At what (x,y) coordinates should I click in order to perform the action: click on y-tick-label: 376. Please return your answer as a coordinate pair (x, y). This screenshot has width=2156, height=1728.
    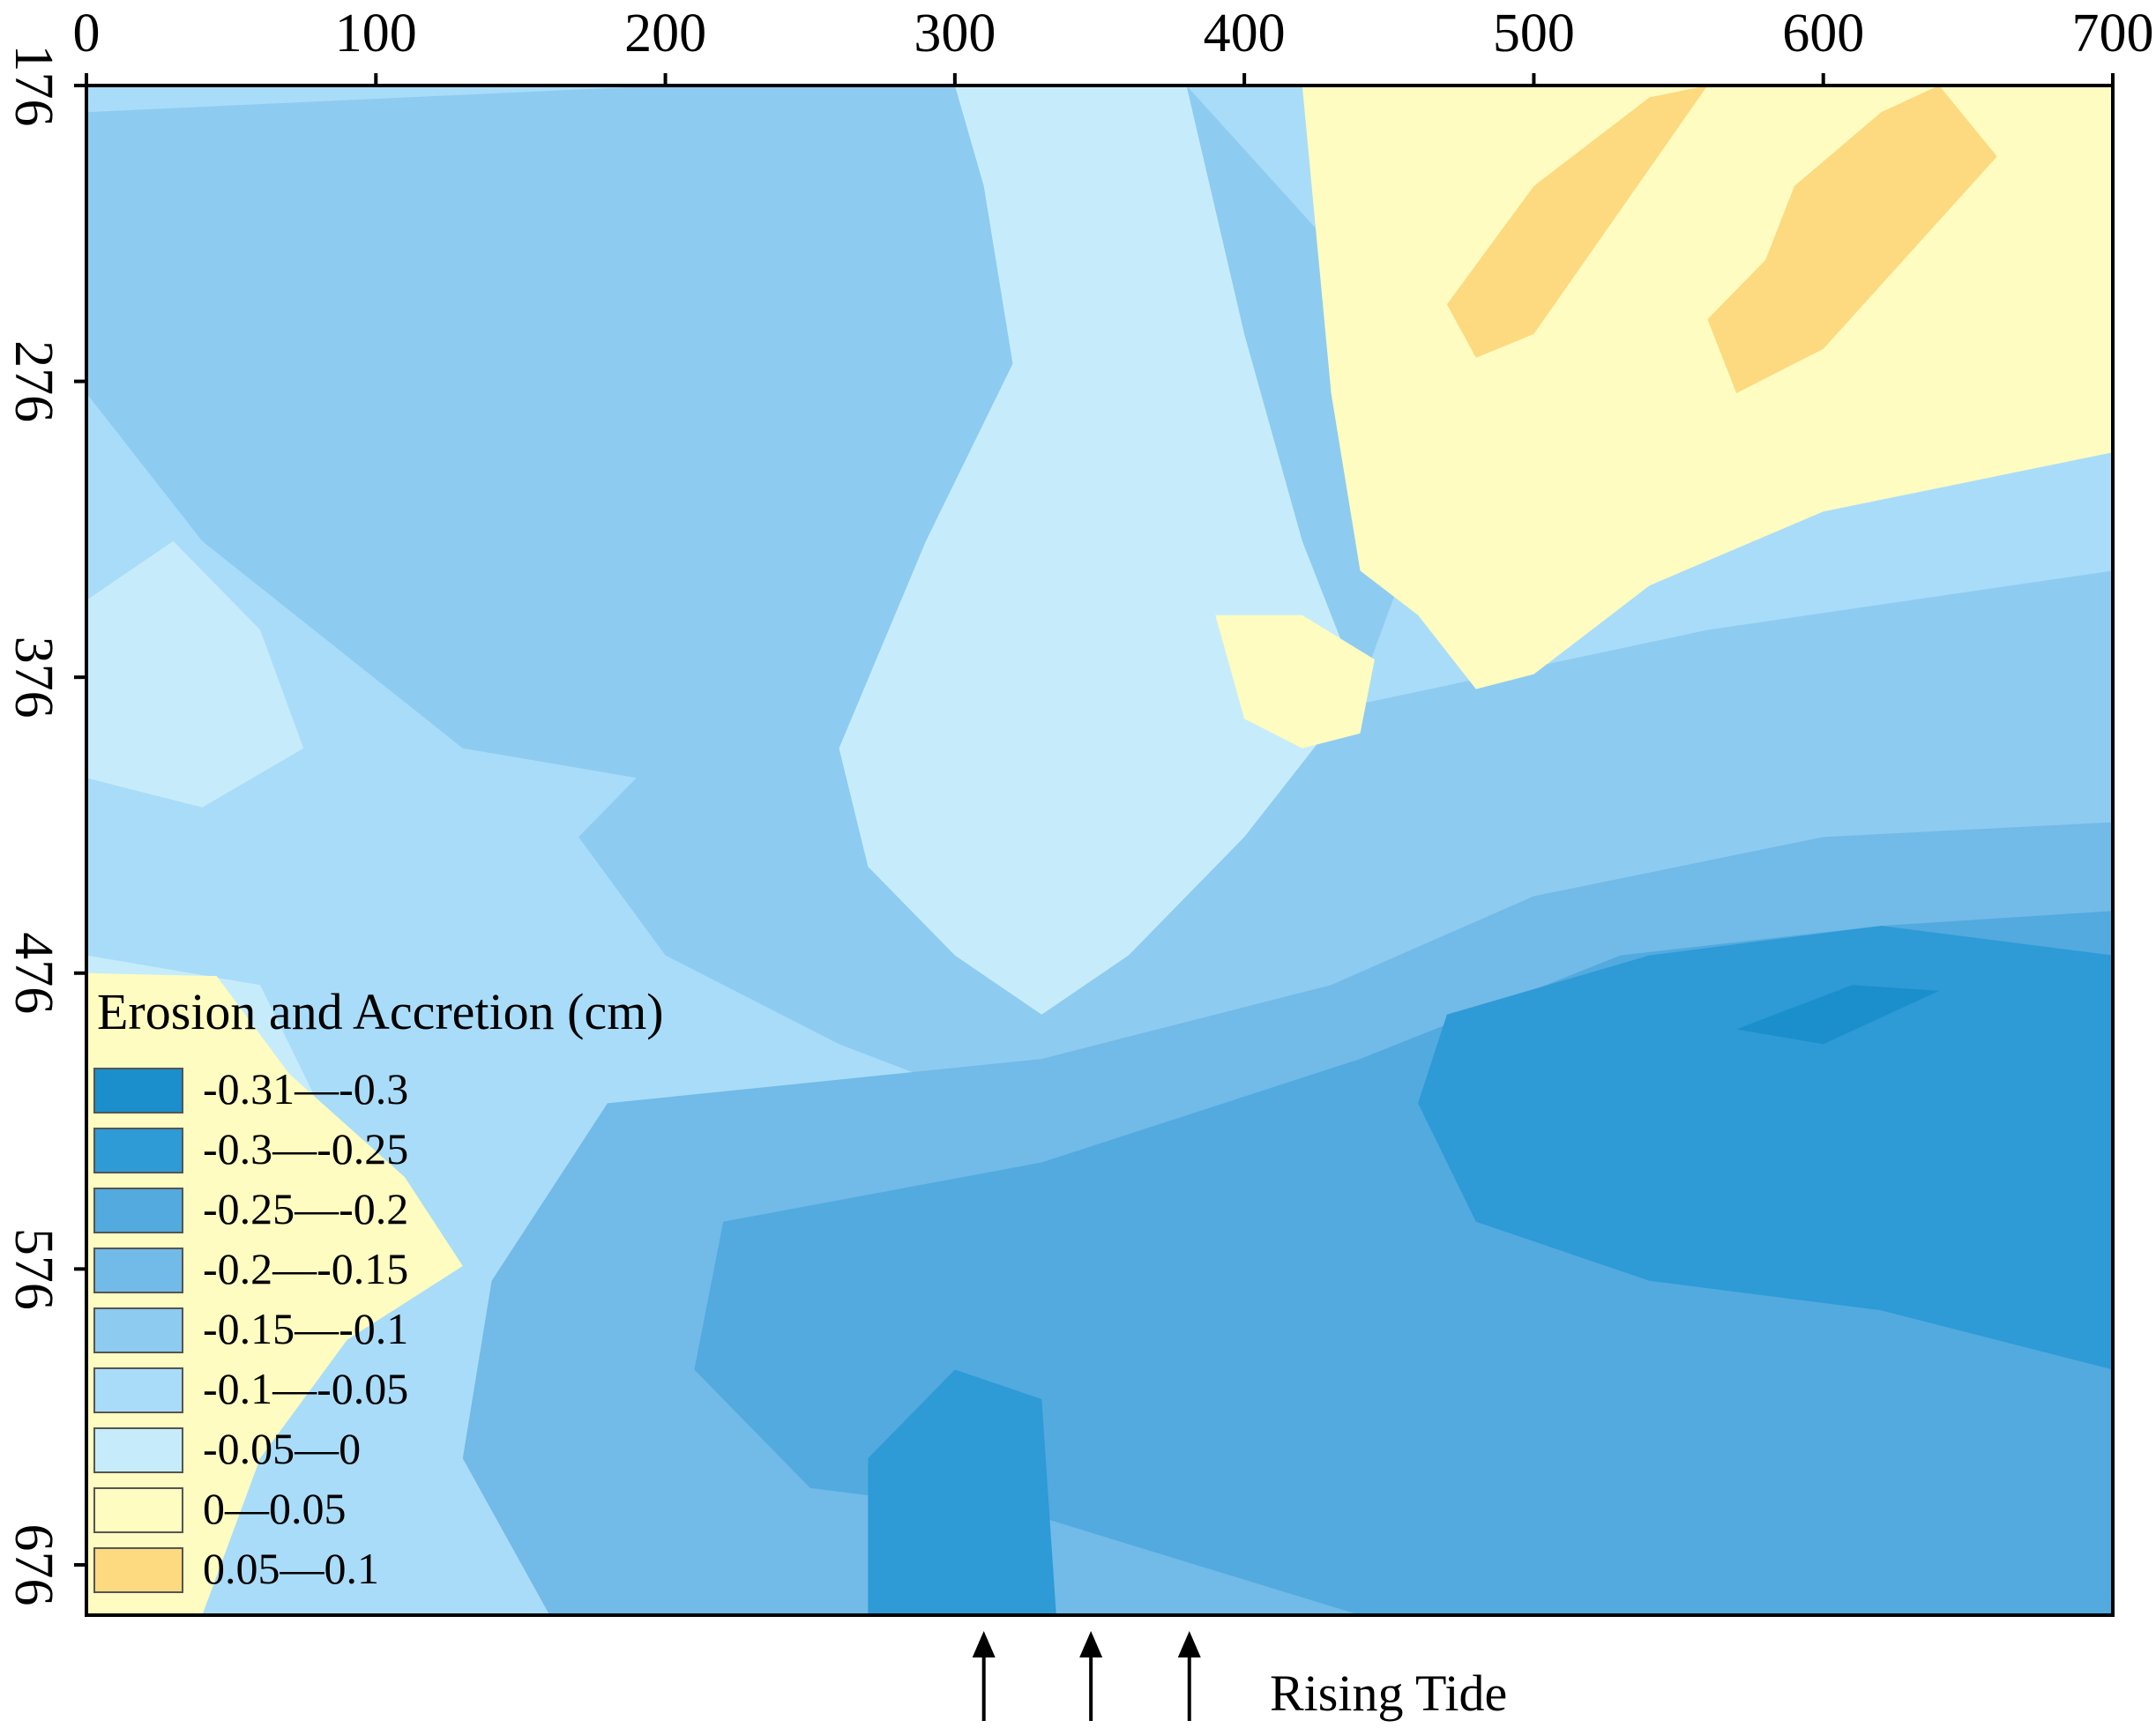
    Looking at the image, I should click on (33, 678).